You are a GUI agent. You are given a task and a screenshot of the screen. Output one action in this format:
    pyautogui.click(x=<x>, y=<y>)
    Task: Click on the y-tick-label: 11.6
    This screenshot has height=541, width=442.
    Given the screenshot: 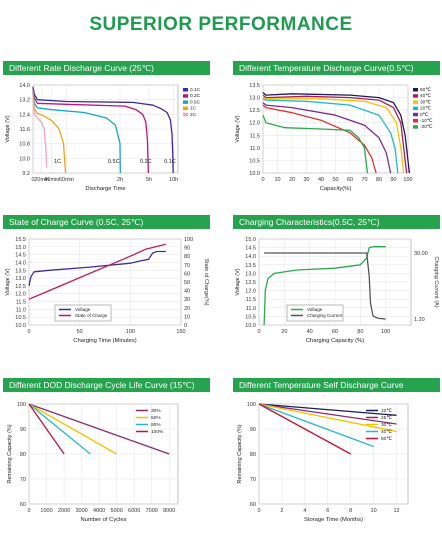 What is the action you would take?
    pyautogui.click(x=25, y=130)
    